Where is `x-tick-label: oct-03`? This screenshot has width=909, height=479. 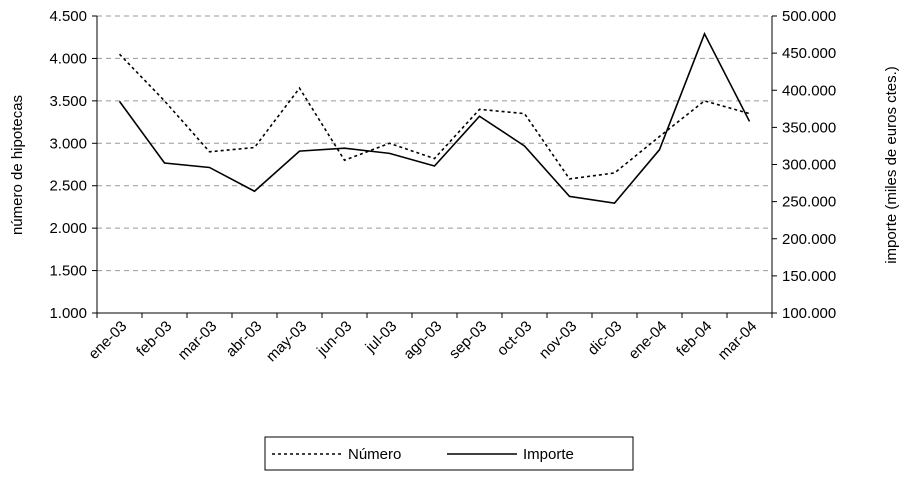 x-tick-label: oct-03 is located at coordinates (515, 339).